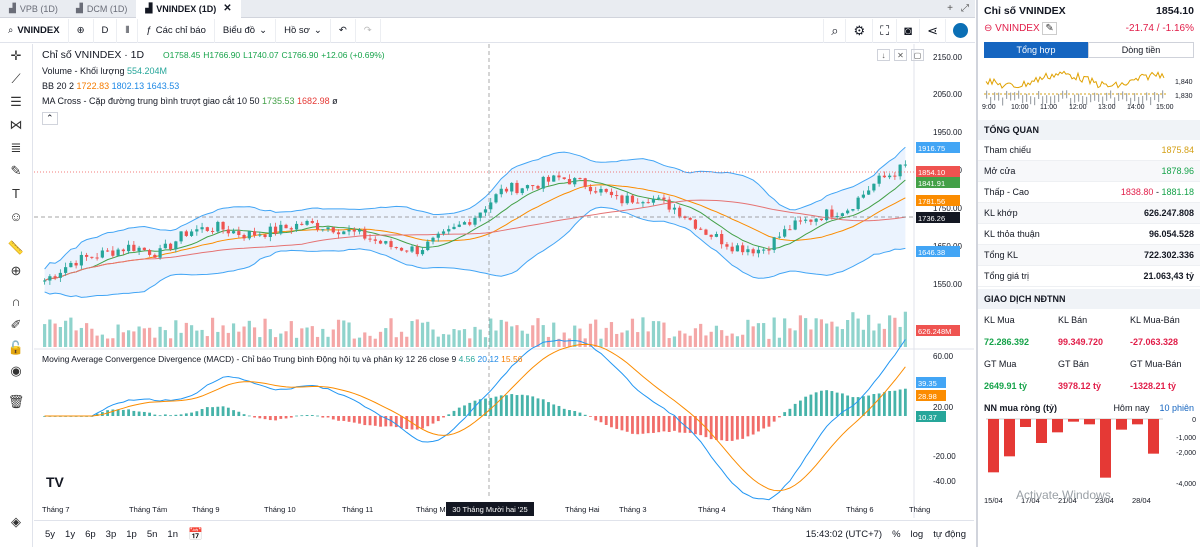  Describe the element at coordinates (896, 534) in the screenshot. I see `percent-toggle: %` at that location.